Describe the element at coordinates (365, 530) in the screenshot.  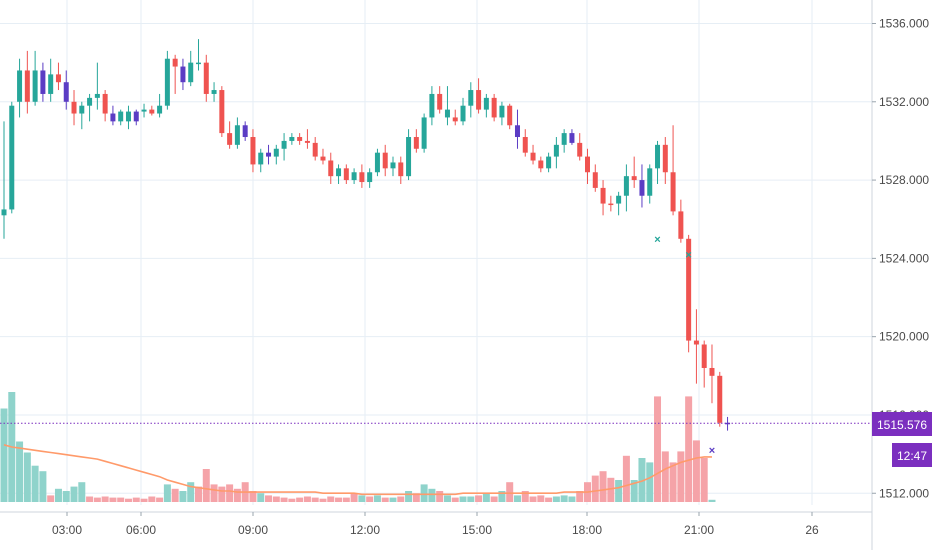
I see `x-tick-label: 12:00` at that location.